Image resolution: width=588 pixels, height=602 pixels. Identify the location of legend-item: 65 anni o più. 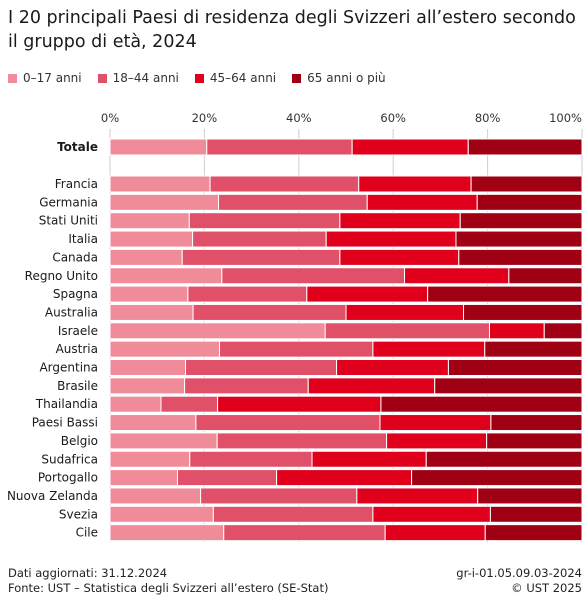
(339, 78).